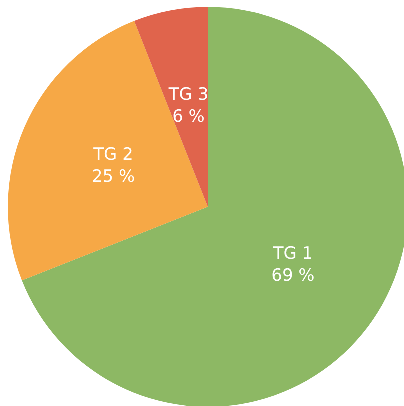  Describe the element at coordinates (114, 177) in the screenshot. I see `data-label: 25 %` at that location.